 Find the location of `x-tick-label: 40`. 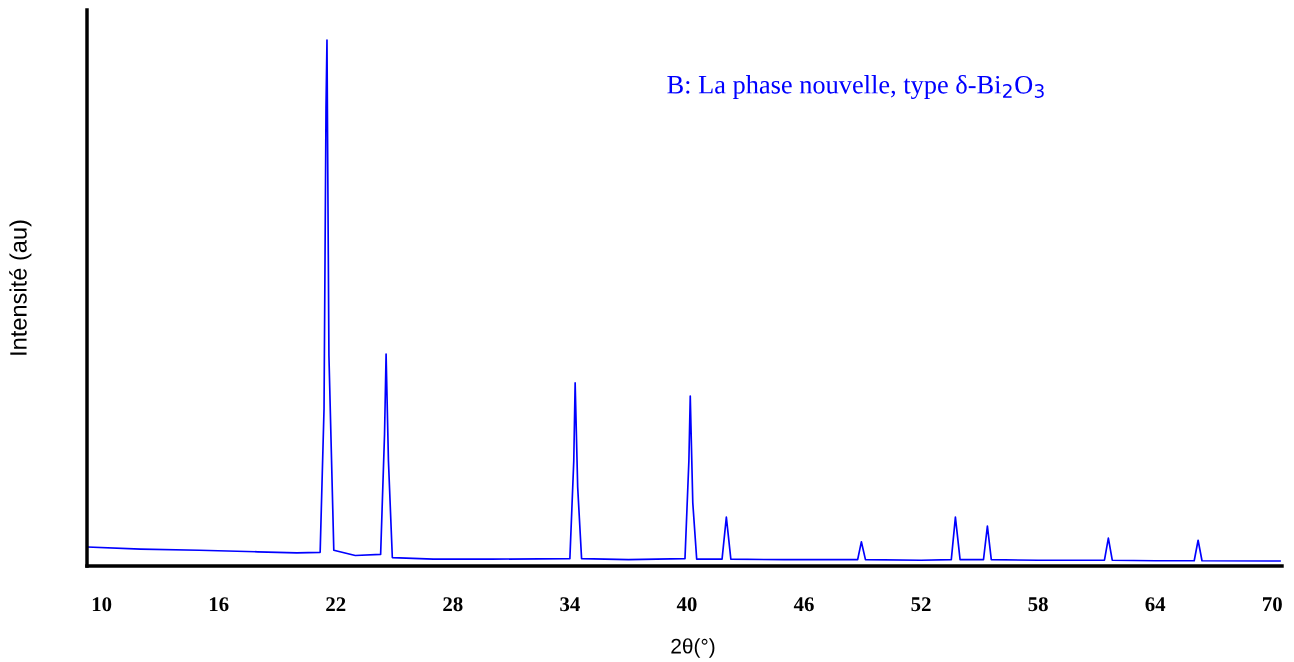

x-tick-label: 40 is located at coordinates (686, 604).